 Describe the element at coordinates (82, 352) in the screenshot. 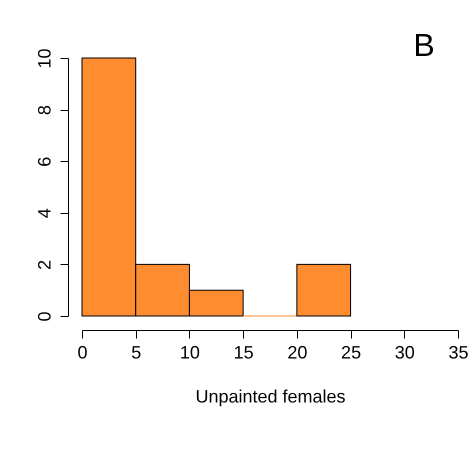

I see `x-tick-label: 0` at that location.